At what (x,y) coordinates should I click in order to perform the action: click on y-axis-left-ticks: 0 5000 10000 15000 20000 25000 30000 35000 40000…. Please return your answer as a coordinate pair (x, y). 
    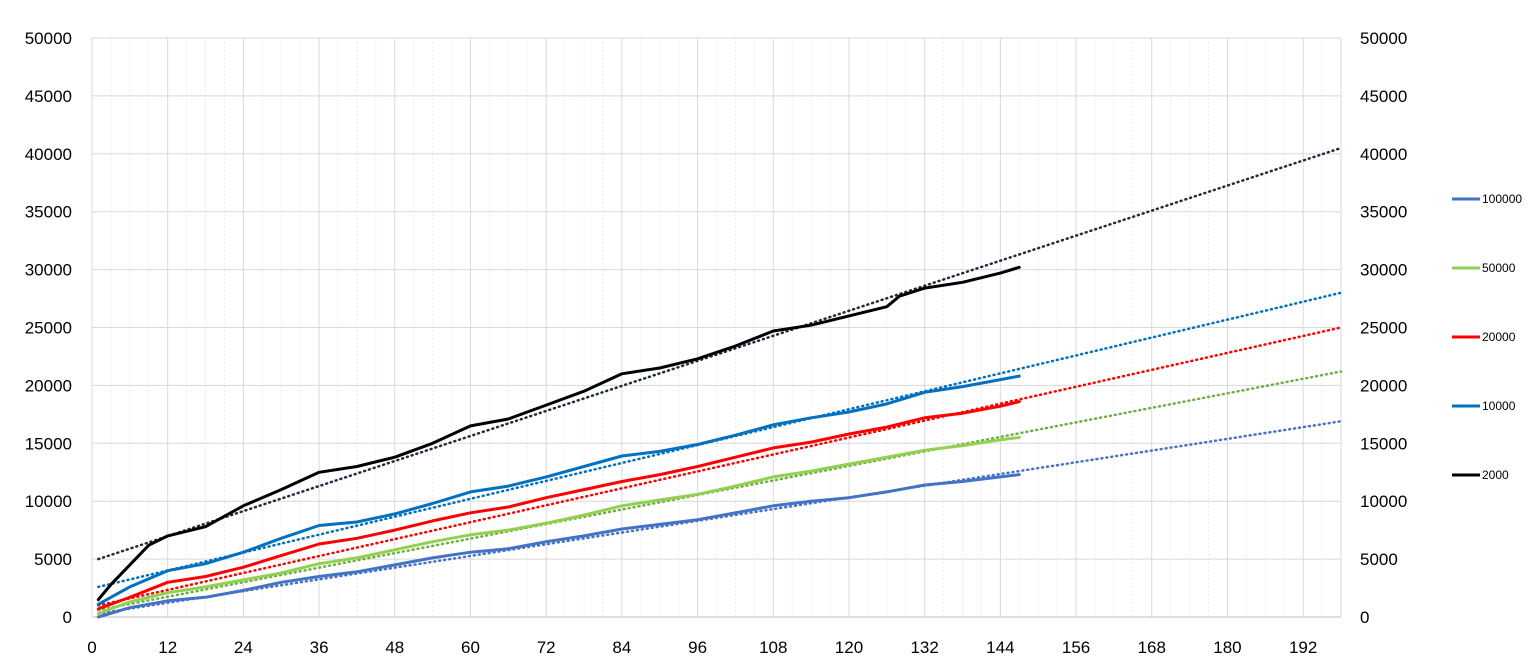
    Looking at the image, I should click on (48, 328).